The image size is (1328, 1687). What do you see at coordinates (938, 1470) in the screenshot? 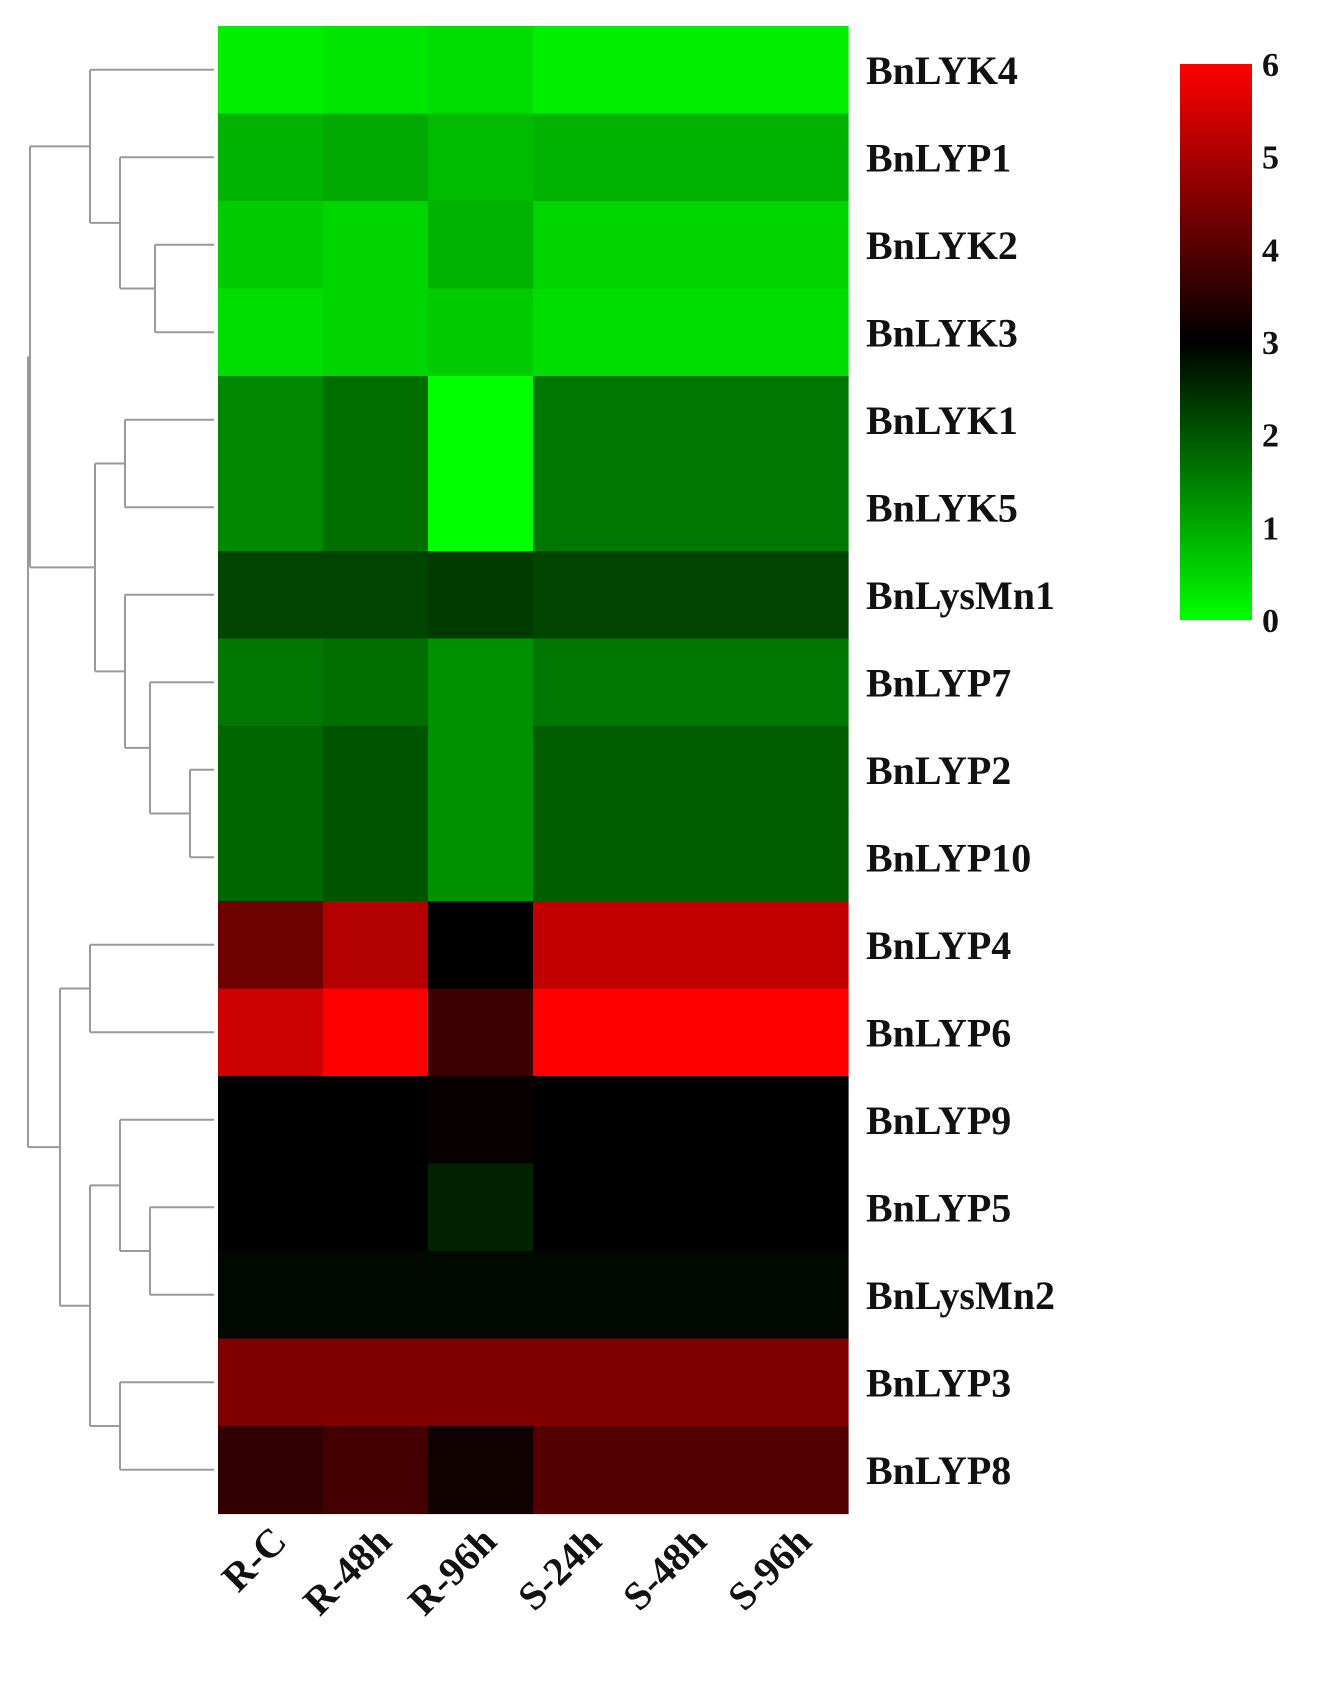
I see `row-label: BnLYP8` at bounding box center [938, 1470].